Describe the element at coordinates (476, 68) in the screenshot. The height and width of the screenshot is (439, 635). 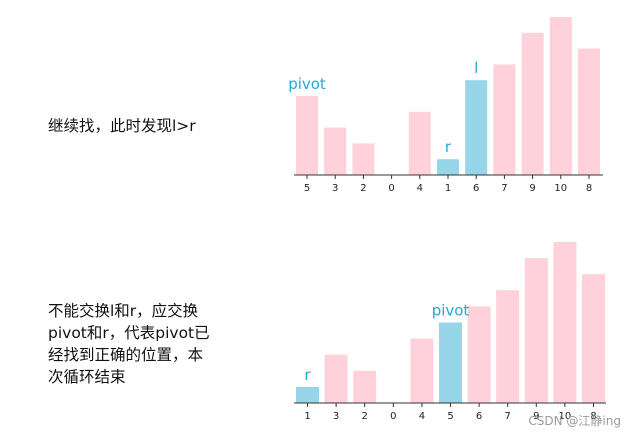
I see `marker-l: l` at that location.